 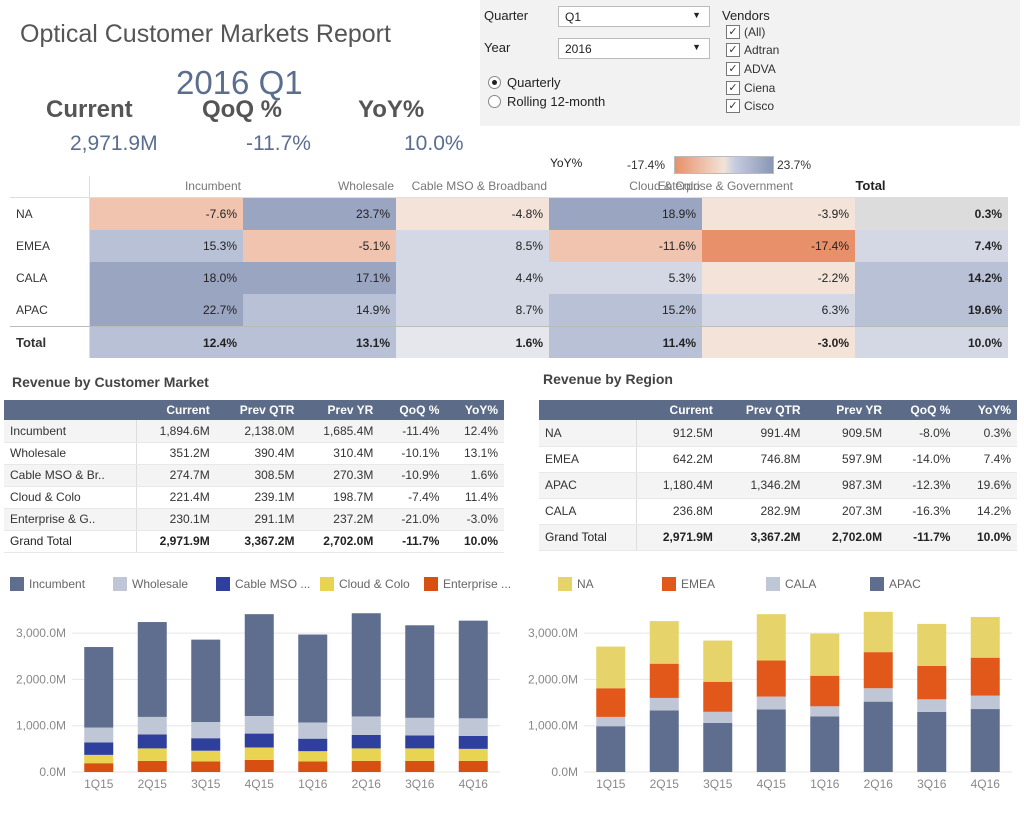 I want to click on vendor-checkbox-adva: ✓ ADVA, so click(x=751, y=69).